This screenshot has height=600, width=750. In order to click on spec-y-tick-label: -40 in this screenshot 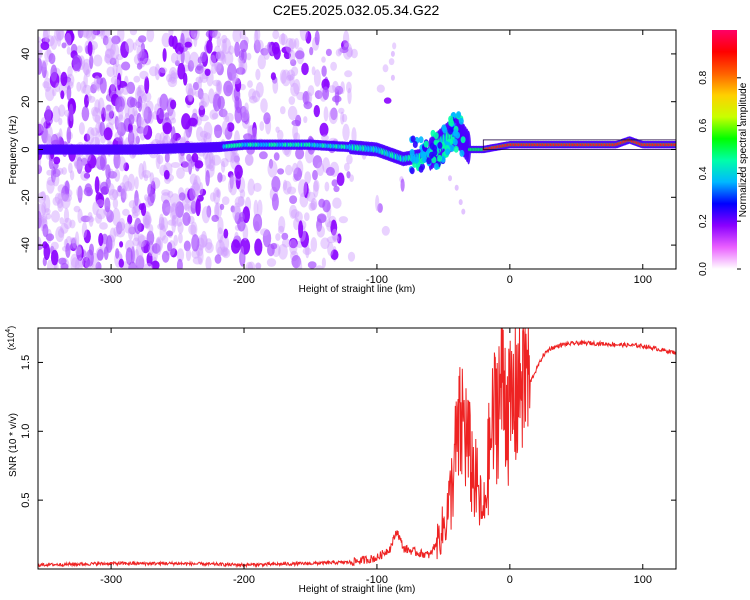, I will do `click(26, 245)`.